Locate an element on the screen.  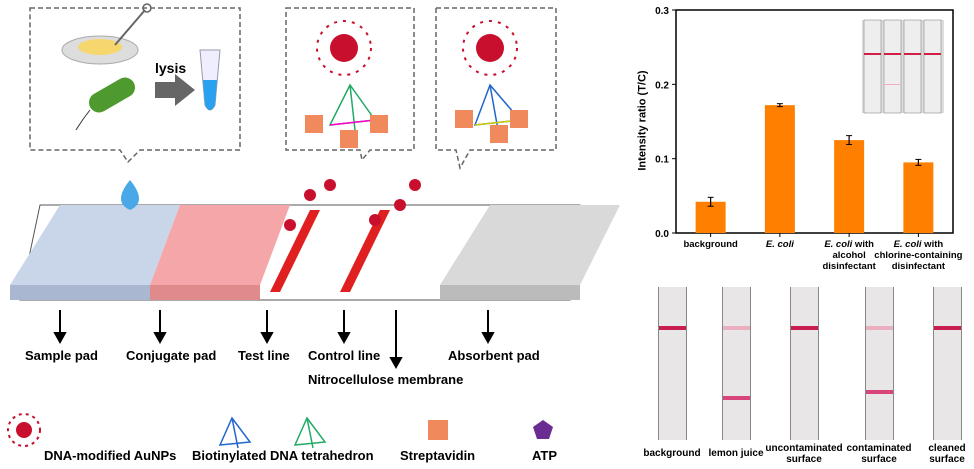
strip-label-line: background is located at coordinates (672, 453).